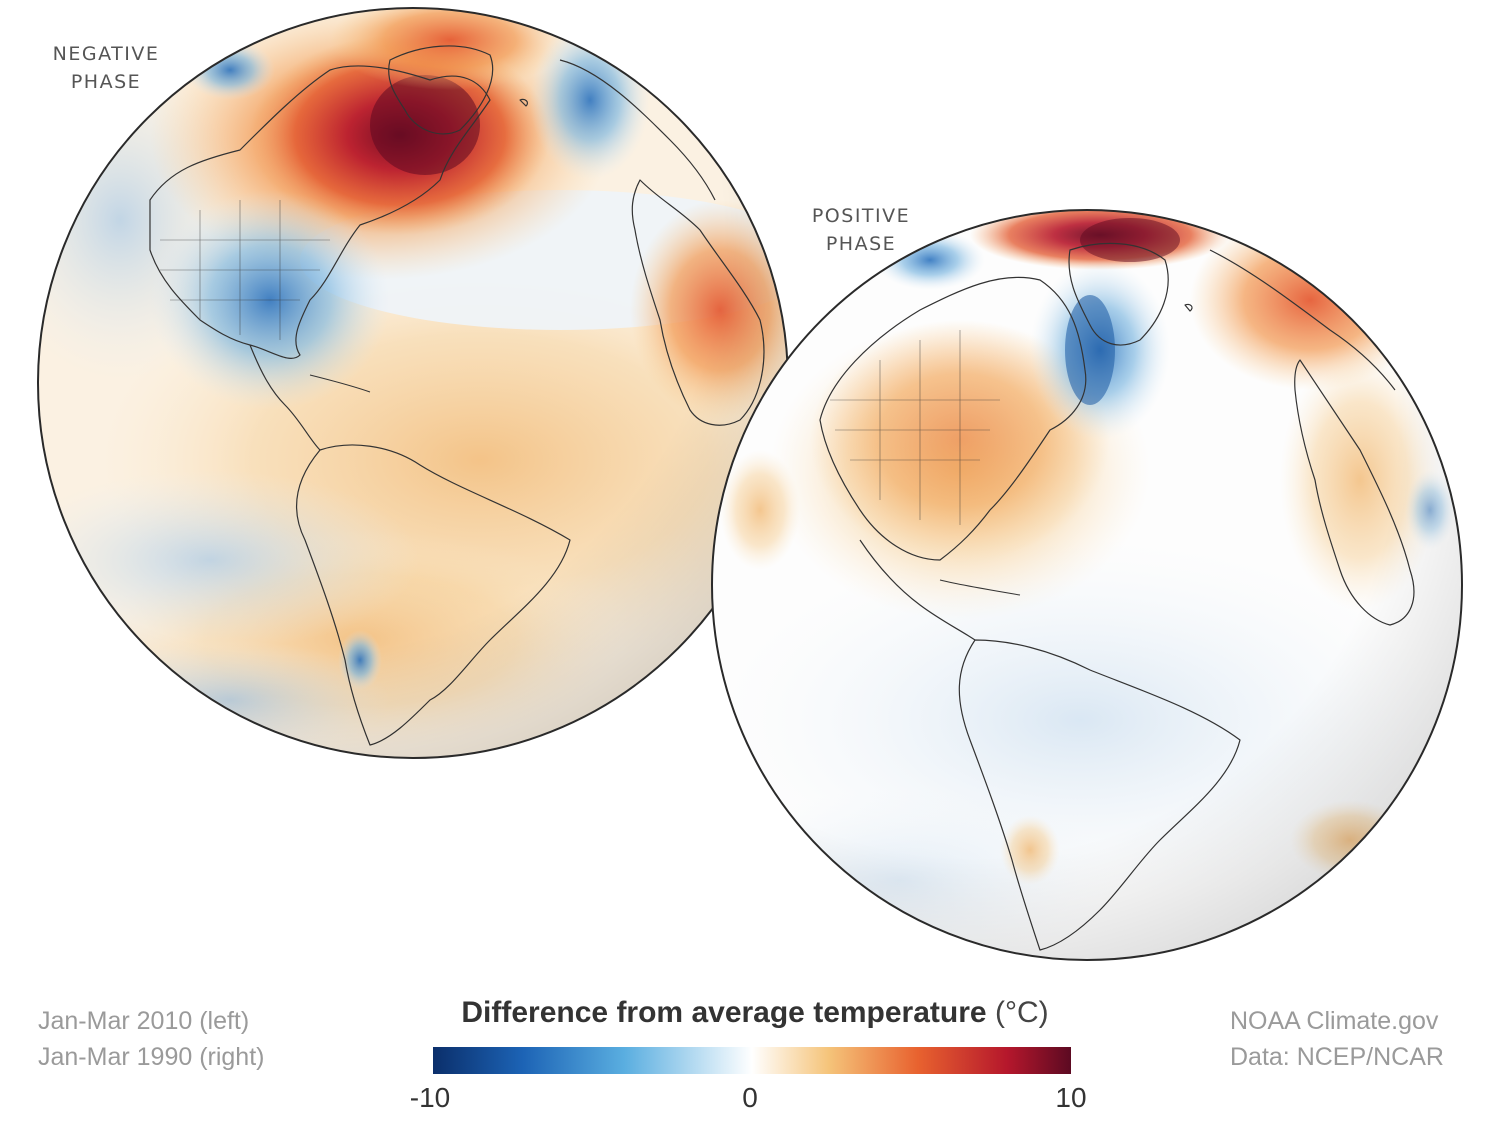 Image resolution: width=1500 pixels, height=1125 pixels. I want to click on period-labels: Jan-Mar 2010 (left) Jan-Mar 1990 (right), so click(151, 1039).